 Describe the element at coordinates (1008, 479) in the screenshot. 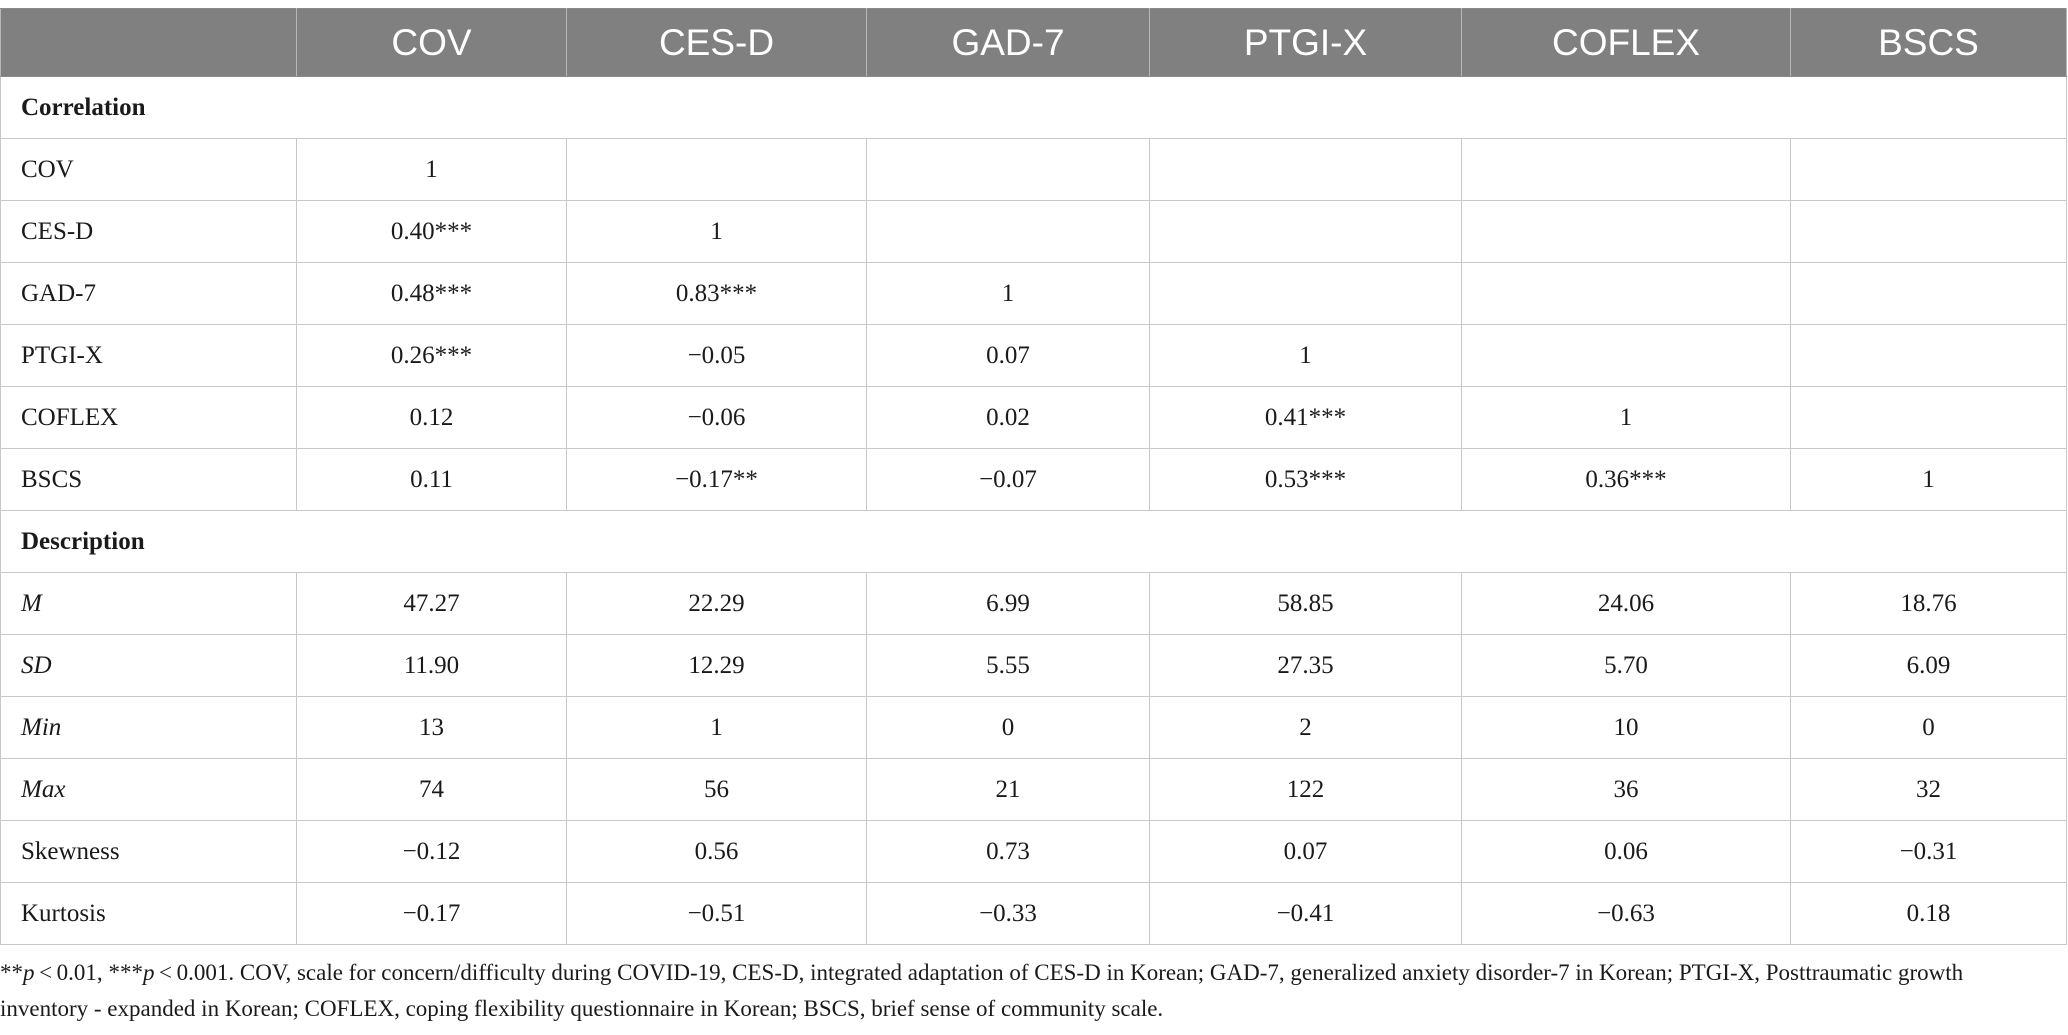

I see `table-cell: −0.07` at that location.